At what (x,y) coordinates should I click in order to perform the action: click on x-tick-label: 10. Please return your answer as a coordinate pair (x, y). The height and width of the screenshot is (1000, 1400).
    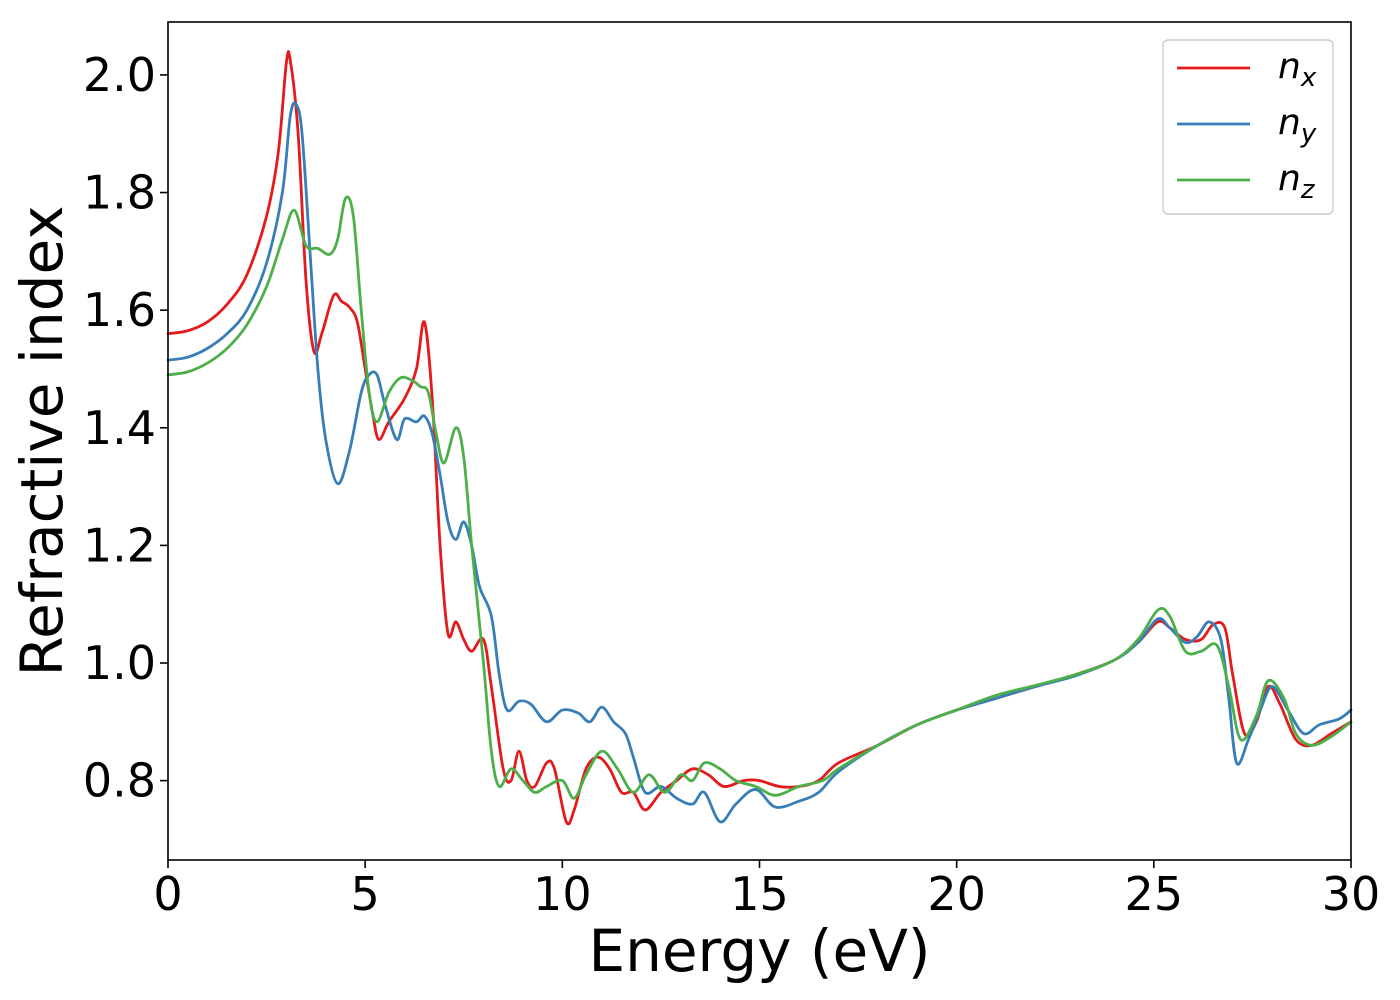
    Looking at the image, I should click on (562, 894).